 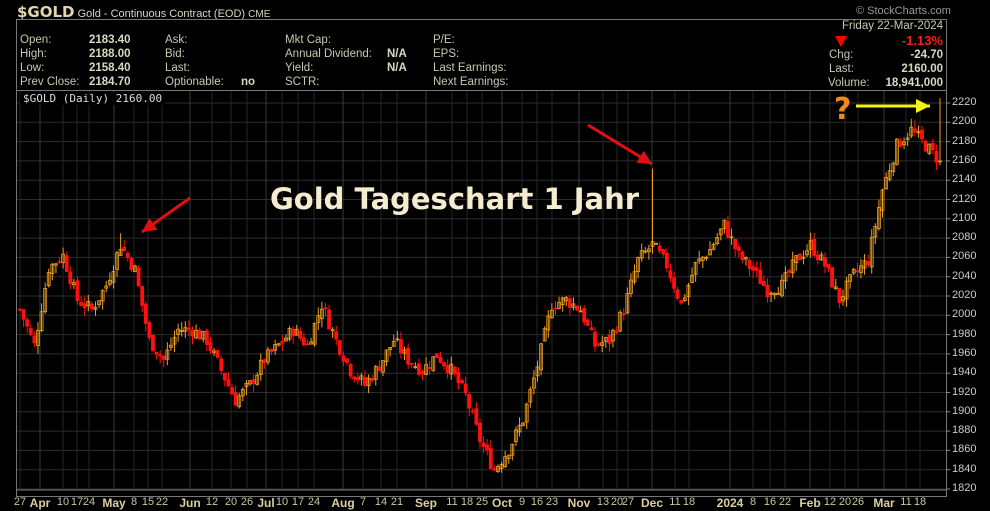 I want to click on x-tick-label: 14, so click(x=381, y=502).